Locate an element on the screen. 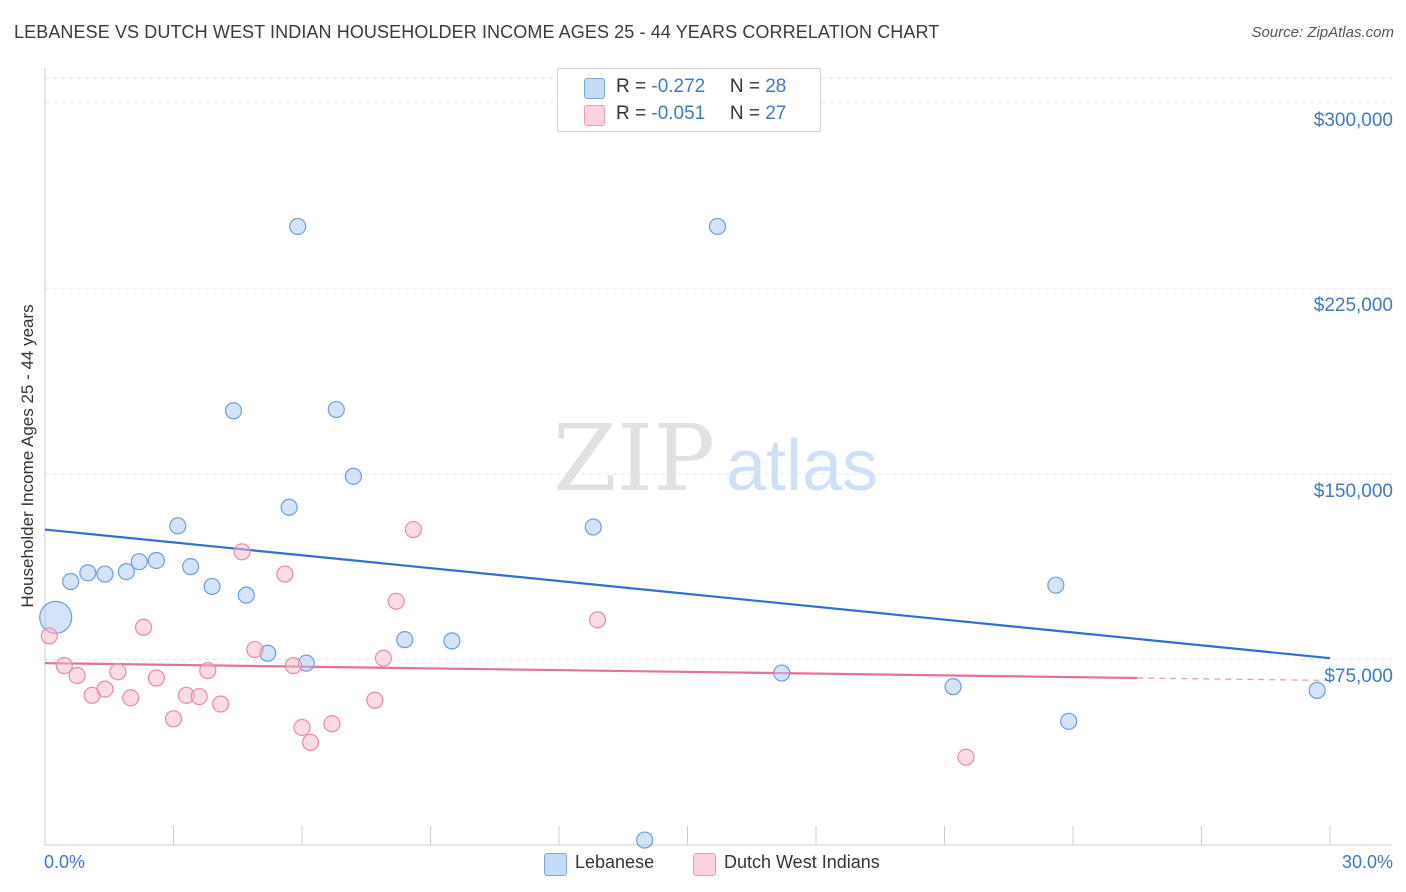 The image size is (1406, 892). bottom-legend-label-lebanese: Lebanese is located at coordinates (615, 862).